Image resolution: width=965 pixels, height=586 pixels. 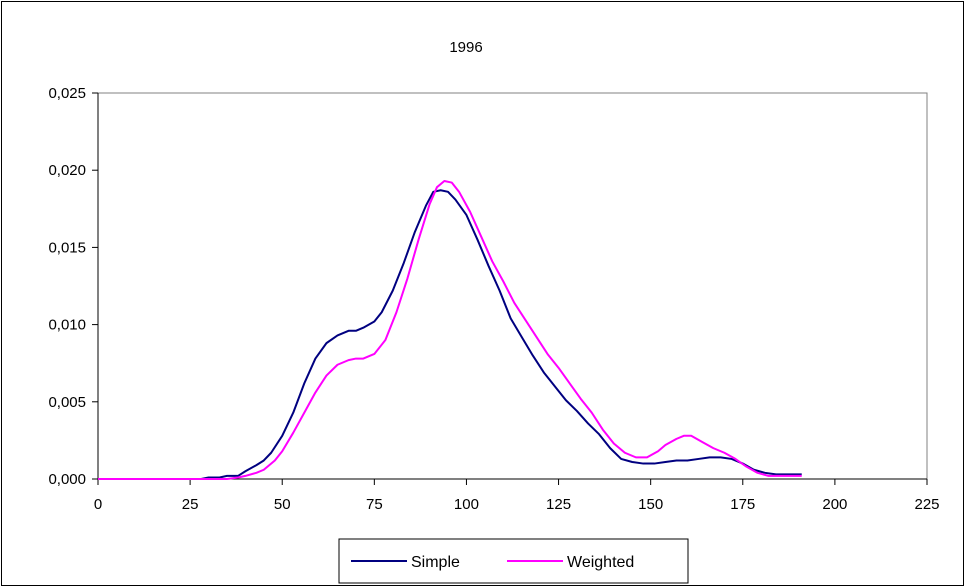 What do you see at coordinates (67, 402) in the screenshot?
I see `y-tick-label: 0,005` at bounding box center [67, 402].